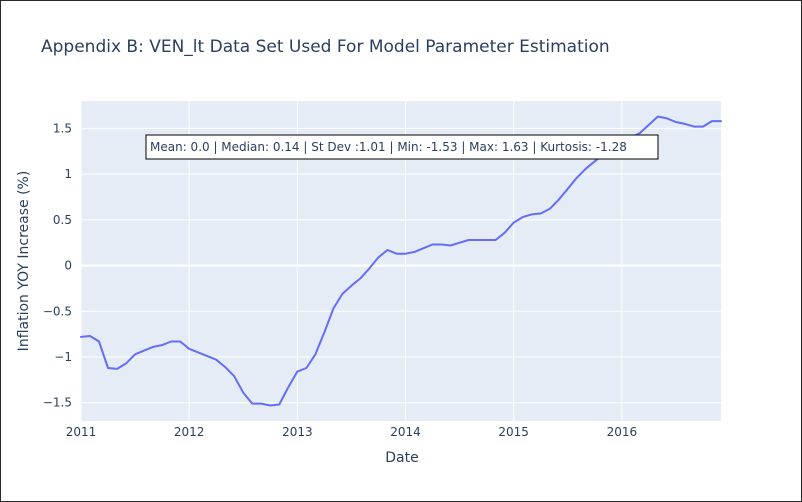 The image size is (802, 502). What do you see at coordinates (401, 458) in the screenshot?
I see `x-axis-title: Date` at bounding box center [401, 458].